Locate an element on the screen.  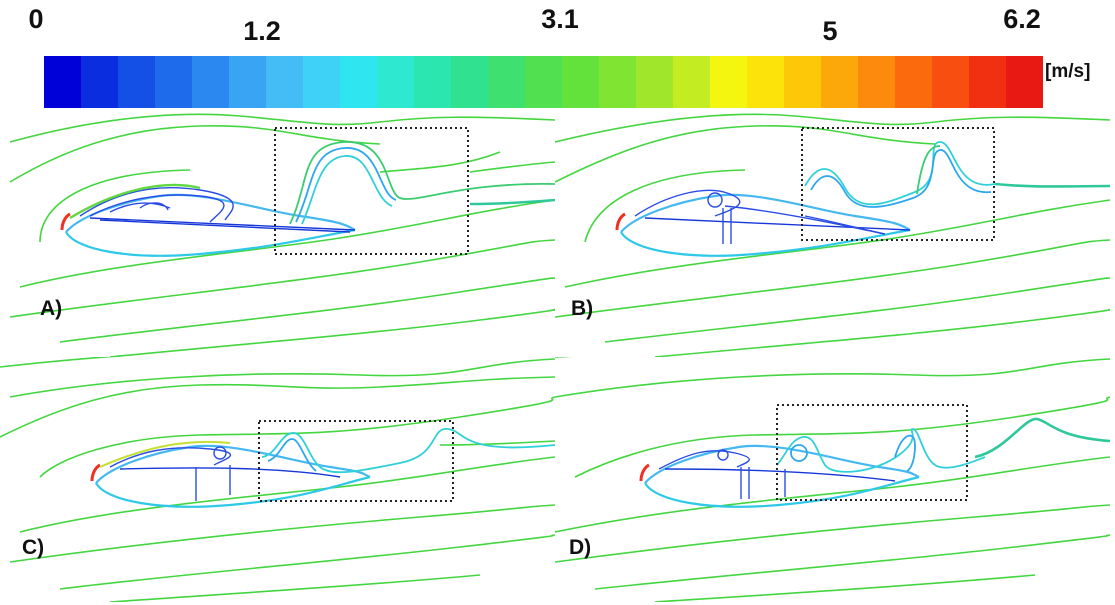
colorbar-unit: [m/s] is located at coordinates (1068, 71).